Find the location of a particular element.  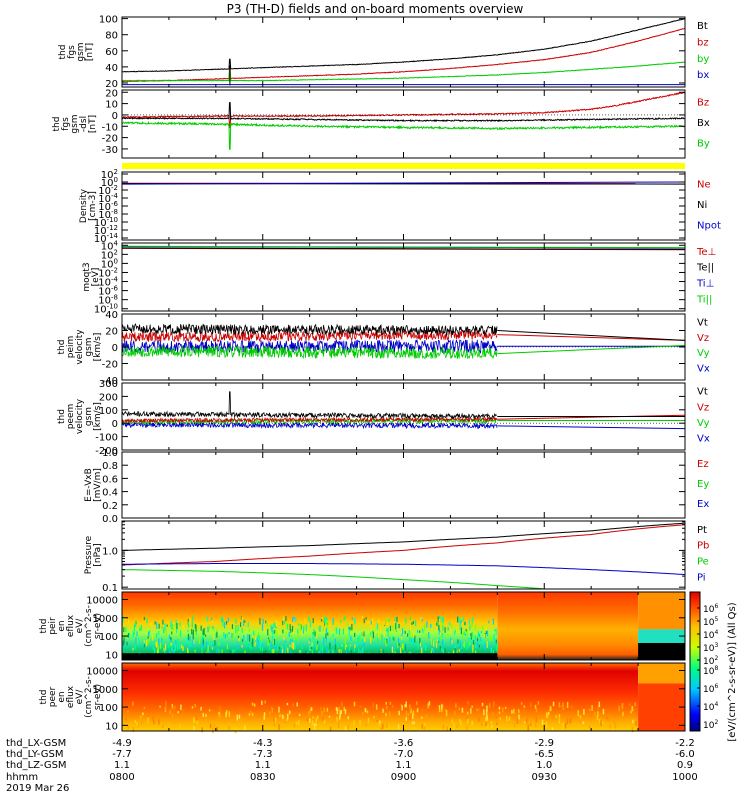

peim-ylabel: [km/s] is located at coordinates (98, 347).